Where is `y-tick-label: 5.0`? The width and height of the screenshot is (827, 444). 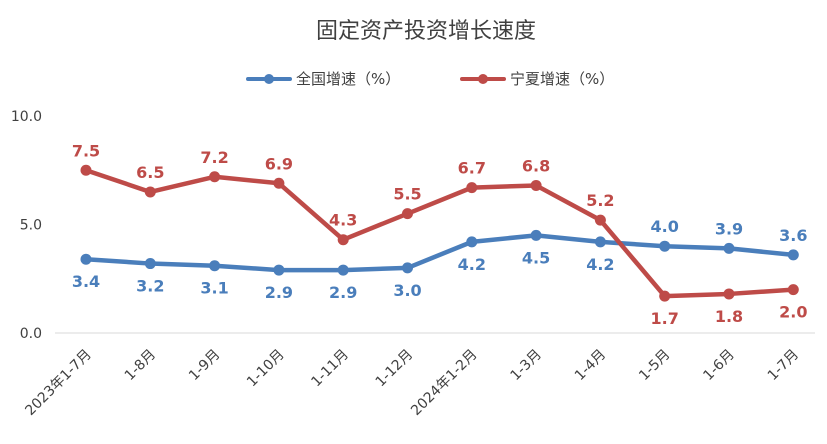
y-tick-label: 5.0 is located at coordinates (31, 226).